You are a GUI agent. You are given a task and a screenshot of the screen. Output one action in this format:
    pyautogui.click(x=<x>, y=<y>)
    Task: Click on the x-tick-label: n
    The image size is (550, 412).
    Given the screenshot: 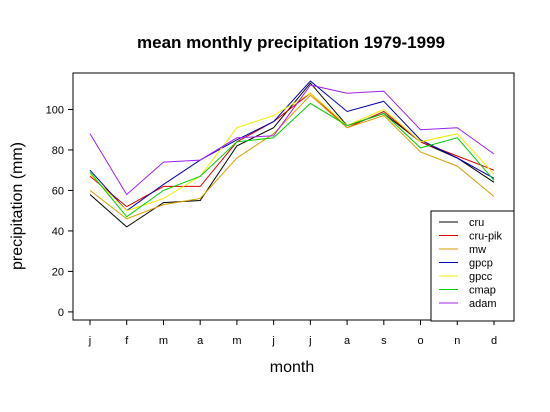 What is the action you would take?
    pyautogui.click(x=457, y=341)
    